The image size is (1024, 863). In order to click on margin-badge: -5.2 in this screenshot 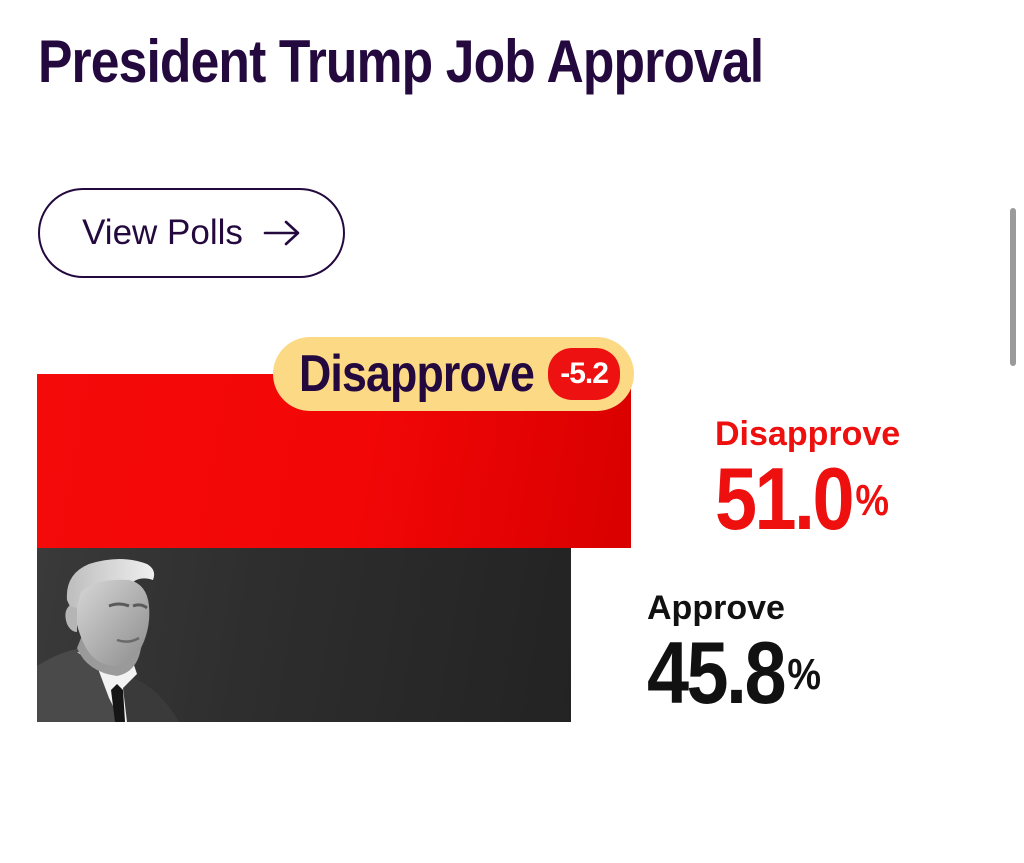, I will do `click(584, 374)`.